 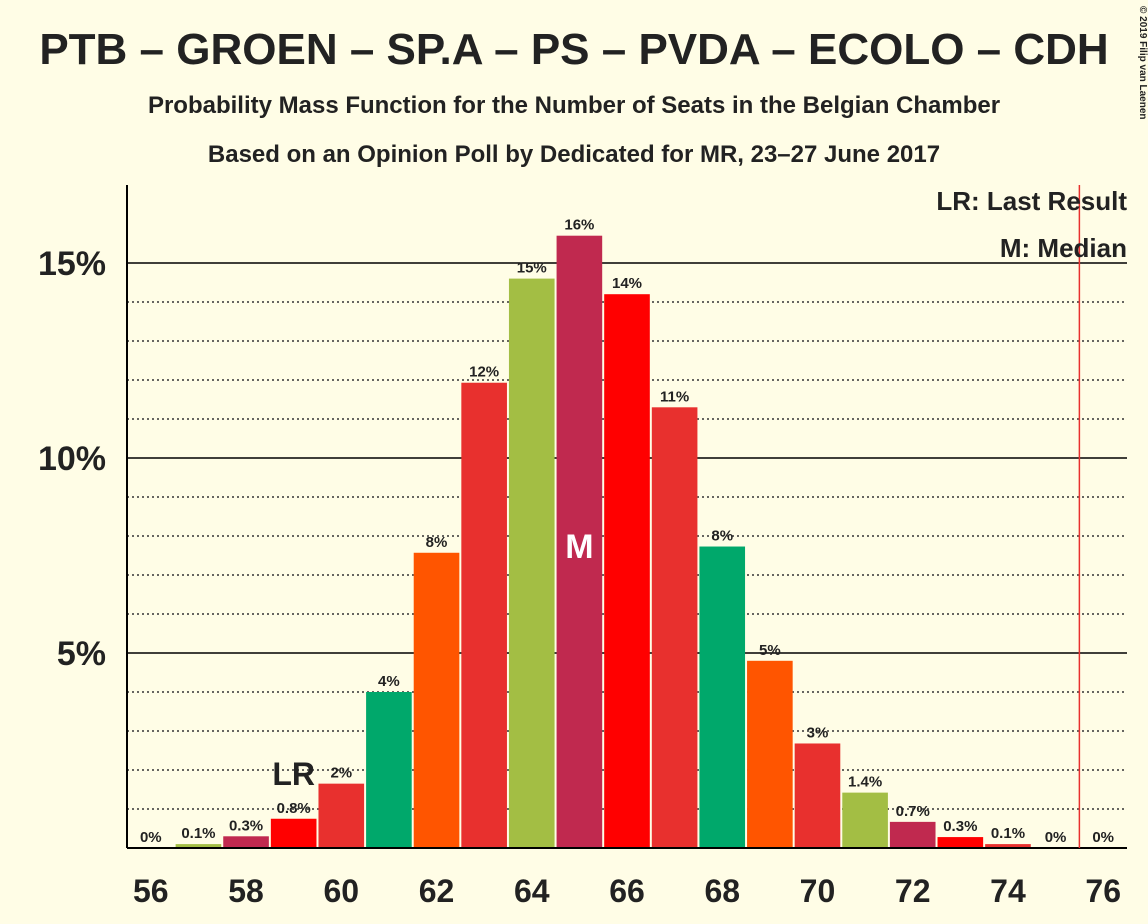 What do you see at coordinates (770, 650) in the screenshot?
I see `data-label: 5%` at bounding box center [770, 650].